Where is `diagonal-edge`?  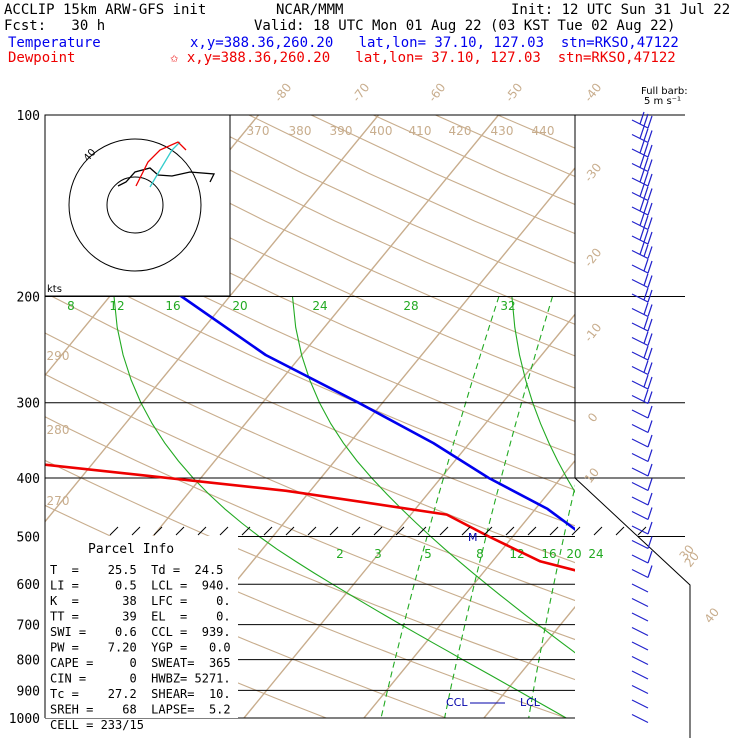
diagonal-edge is located at coordinates (632, 607).